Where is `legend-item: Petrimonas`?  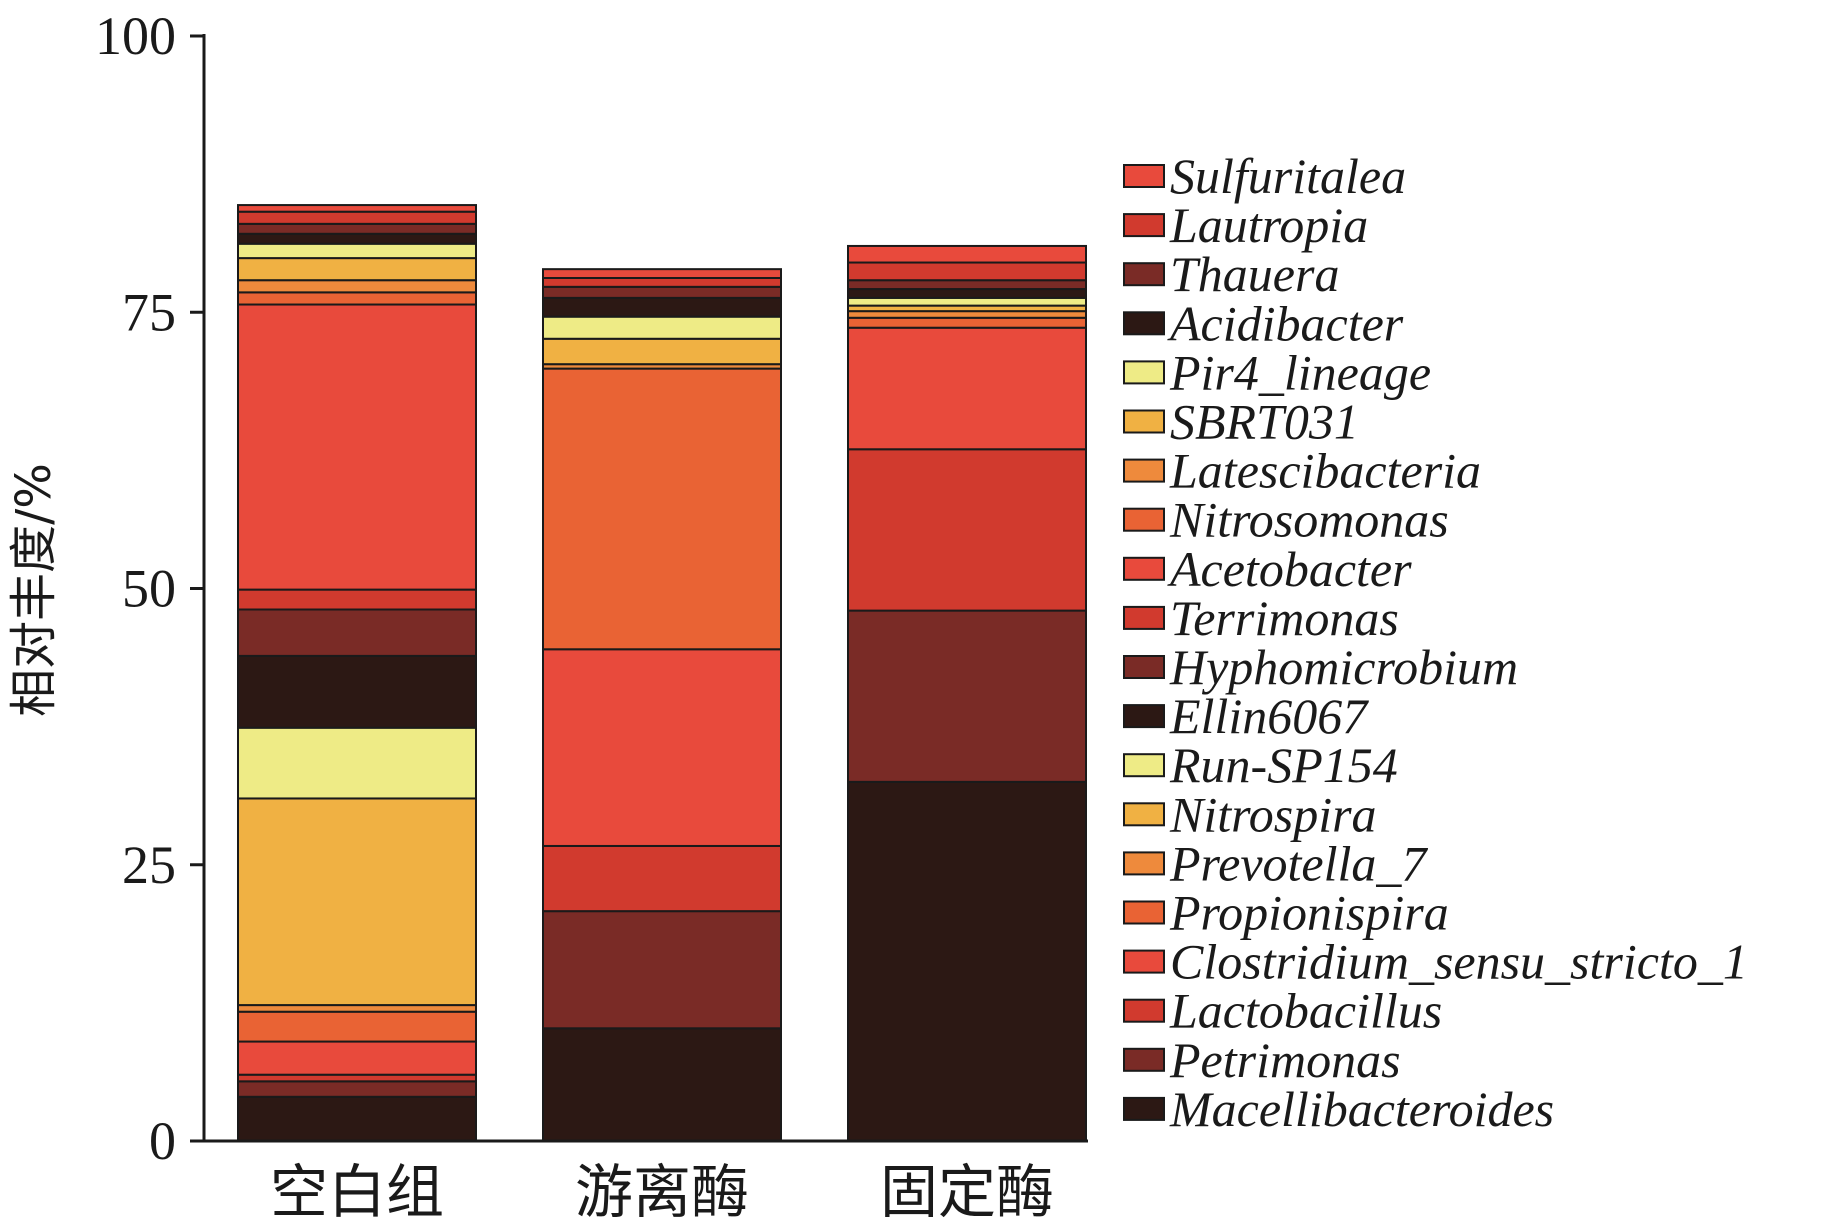 legend-item: Petrimonas is located at coordinates (1262, 1060).